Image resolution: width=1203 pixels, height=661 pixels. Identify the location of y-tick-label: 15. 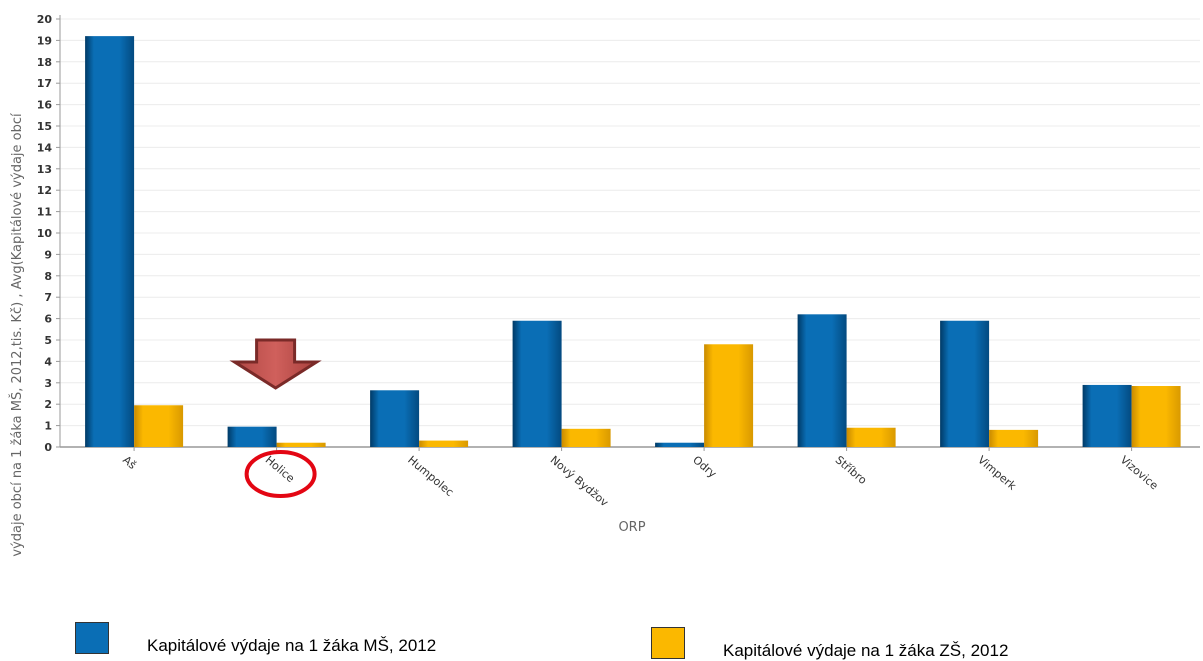
(44, 126).